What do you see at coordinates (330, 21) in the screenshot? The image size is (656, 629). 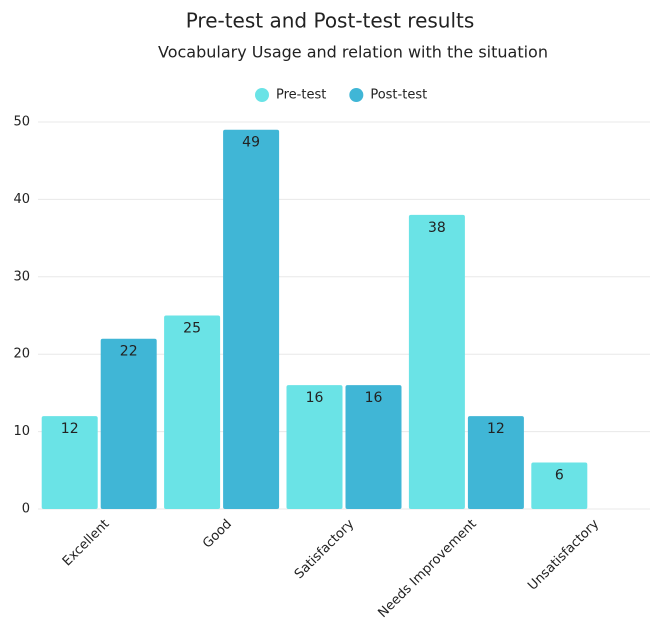 I see `chart-title: Pre-test and Post-test results` at bounding box center [330, 21].